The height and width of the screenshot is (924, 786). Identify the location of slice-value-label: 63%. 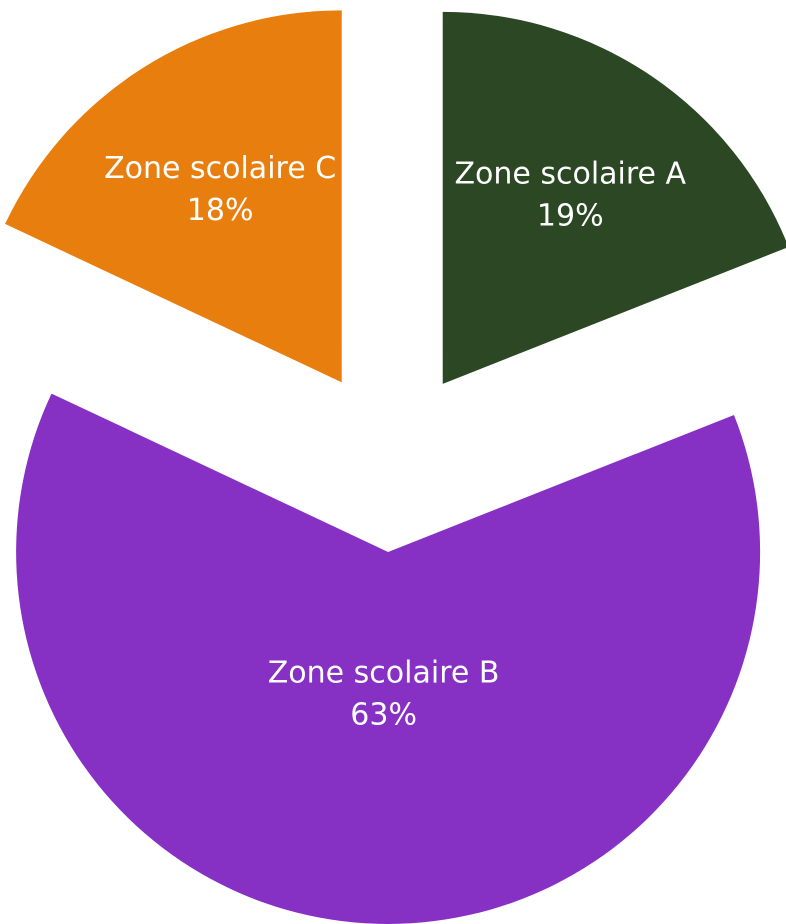
(383, 715).